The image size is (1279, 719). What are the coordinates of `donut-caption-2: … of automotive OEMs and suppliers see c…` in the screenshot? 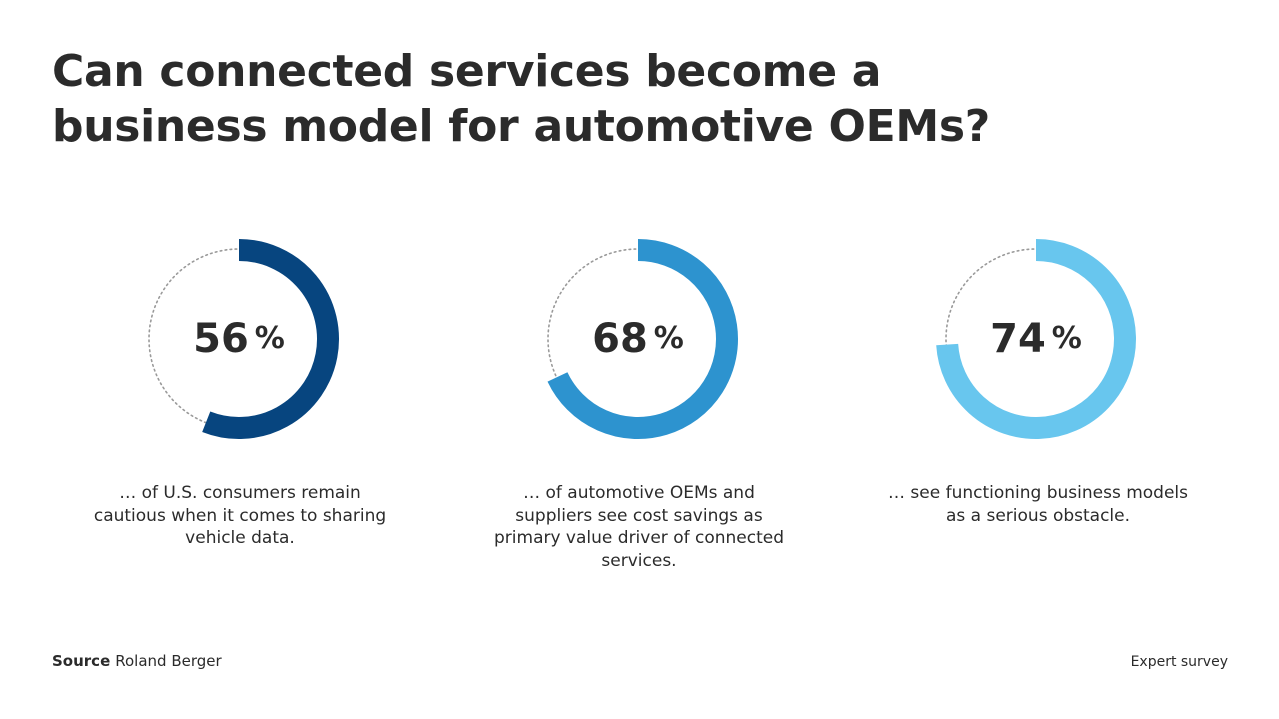 It's located at (639, 527).